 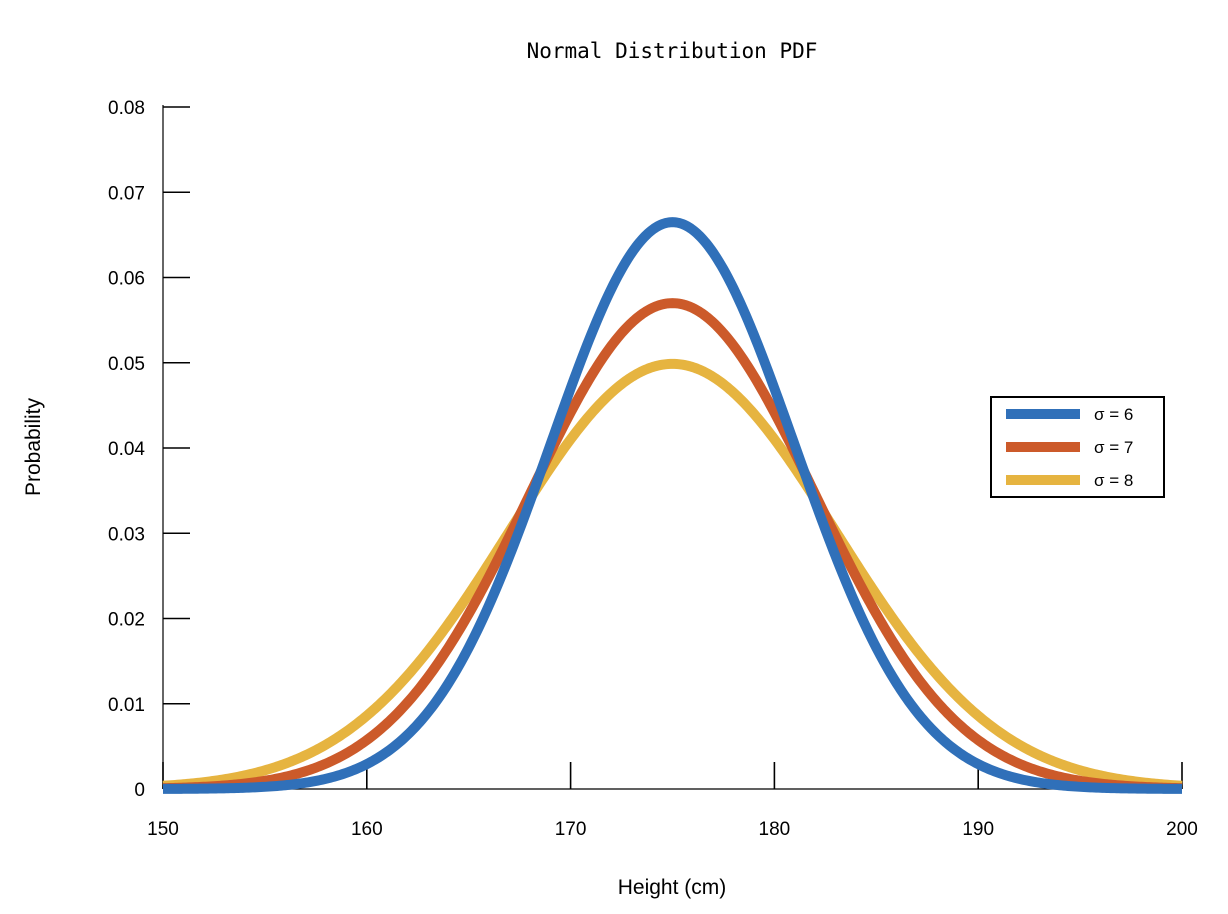 I want to click on x-tick-label: 160, so click(x=367, y=829).